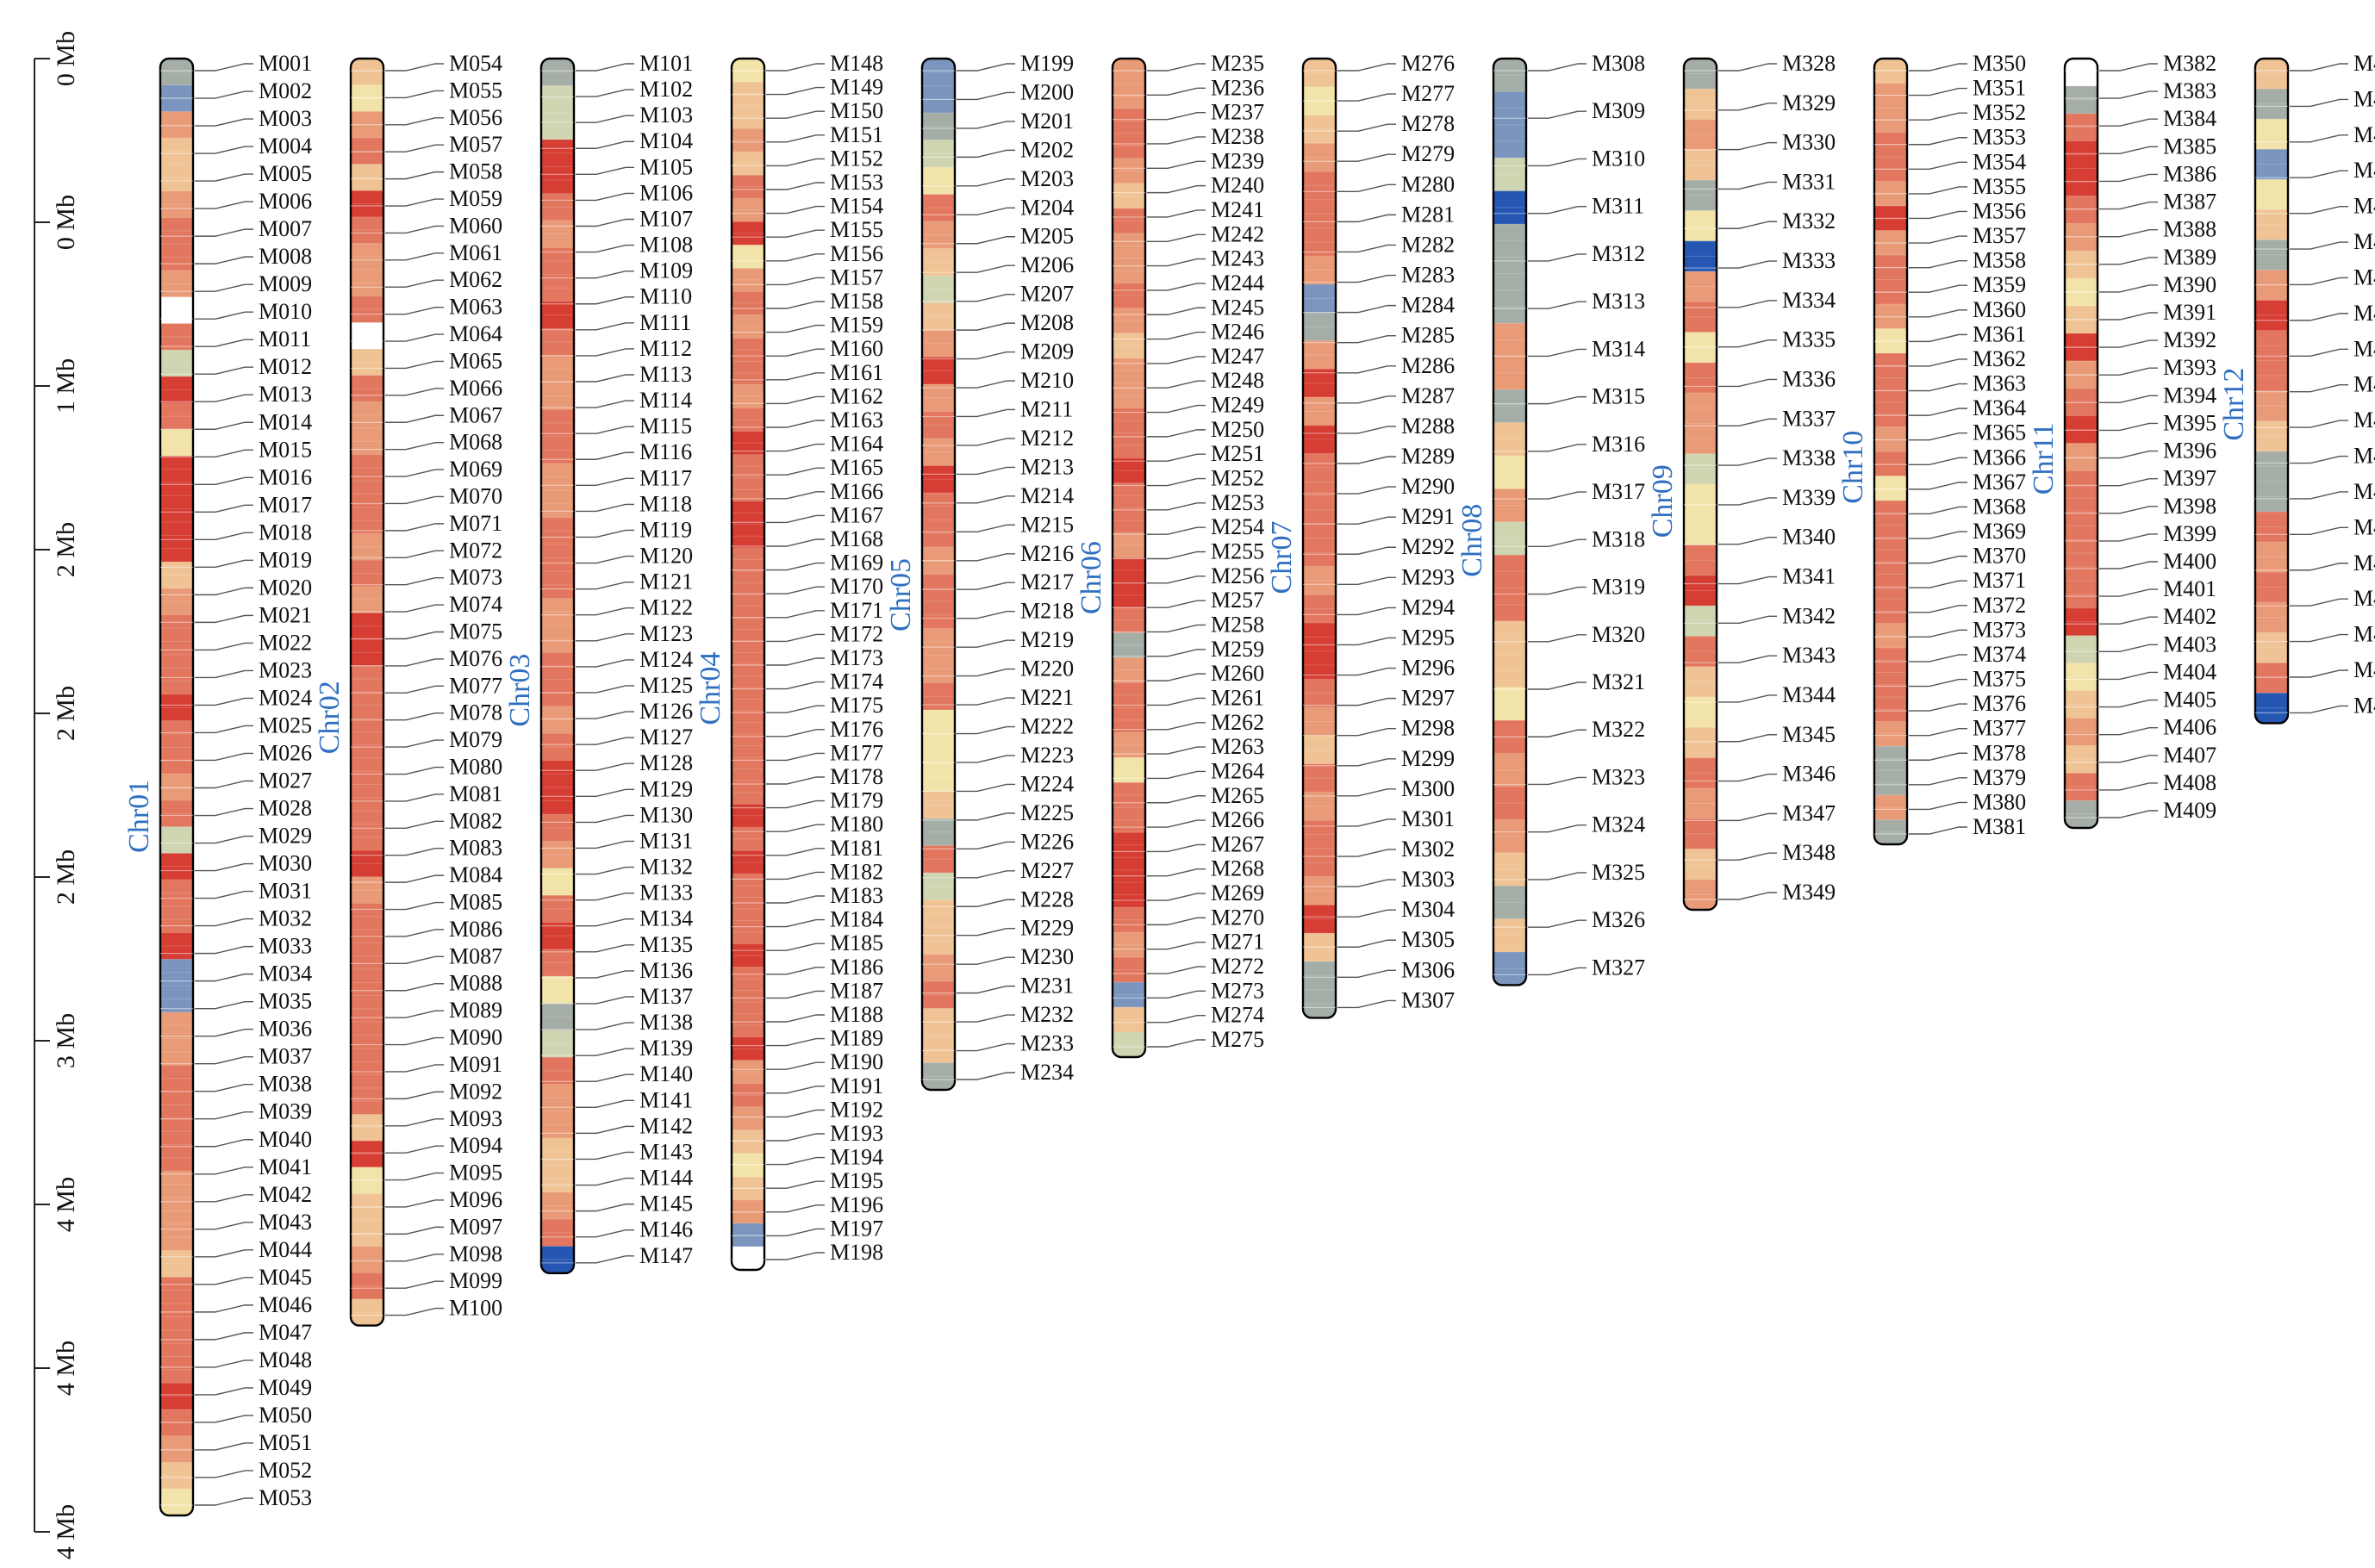 The width and height of the screenshot is (2375, 1568). I want to click on marker-label: M303, so click(1428, 880).